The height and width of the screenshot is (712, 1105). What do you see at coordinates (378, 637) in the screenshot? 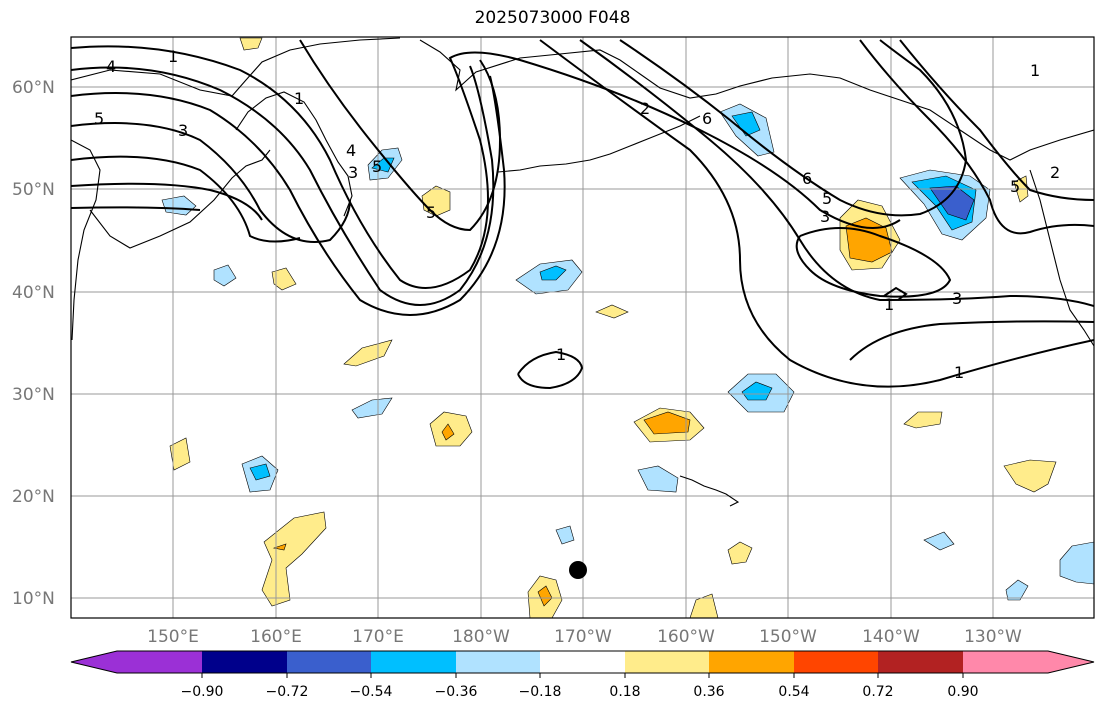
I see `lon-label: 170°E` at bounding box center [378, 637].